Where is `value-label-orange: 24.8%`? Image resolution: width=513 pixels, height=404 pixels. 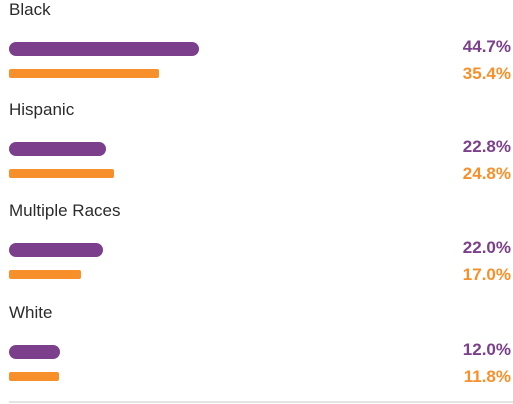
value-label-orange: 24.8% is located at coordinates (486, 173).